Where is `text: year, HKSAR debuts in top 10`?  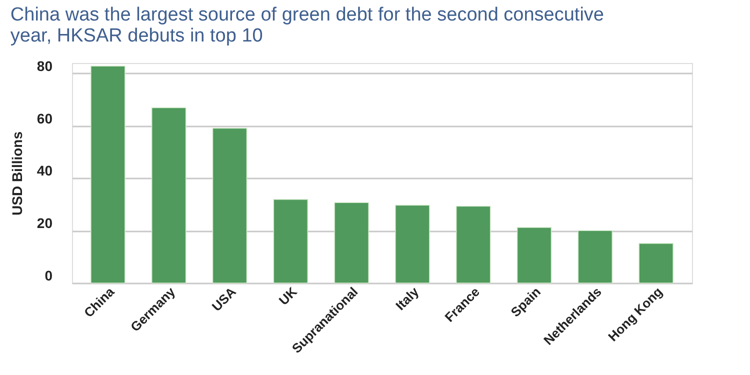
text: year, HKSAR debuts in top 10 is located at coordinates (136, 35).